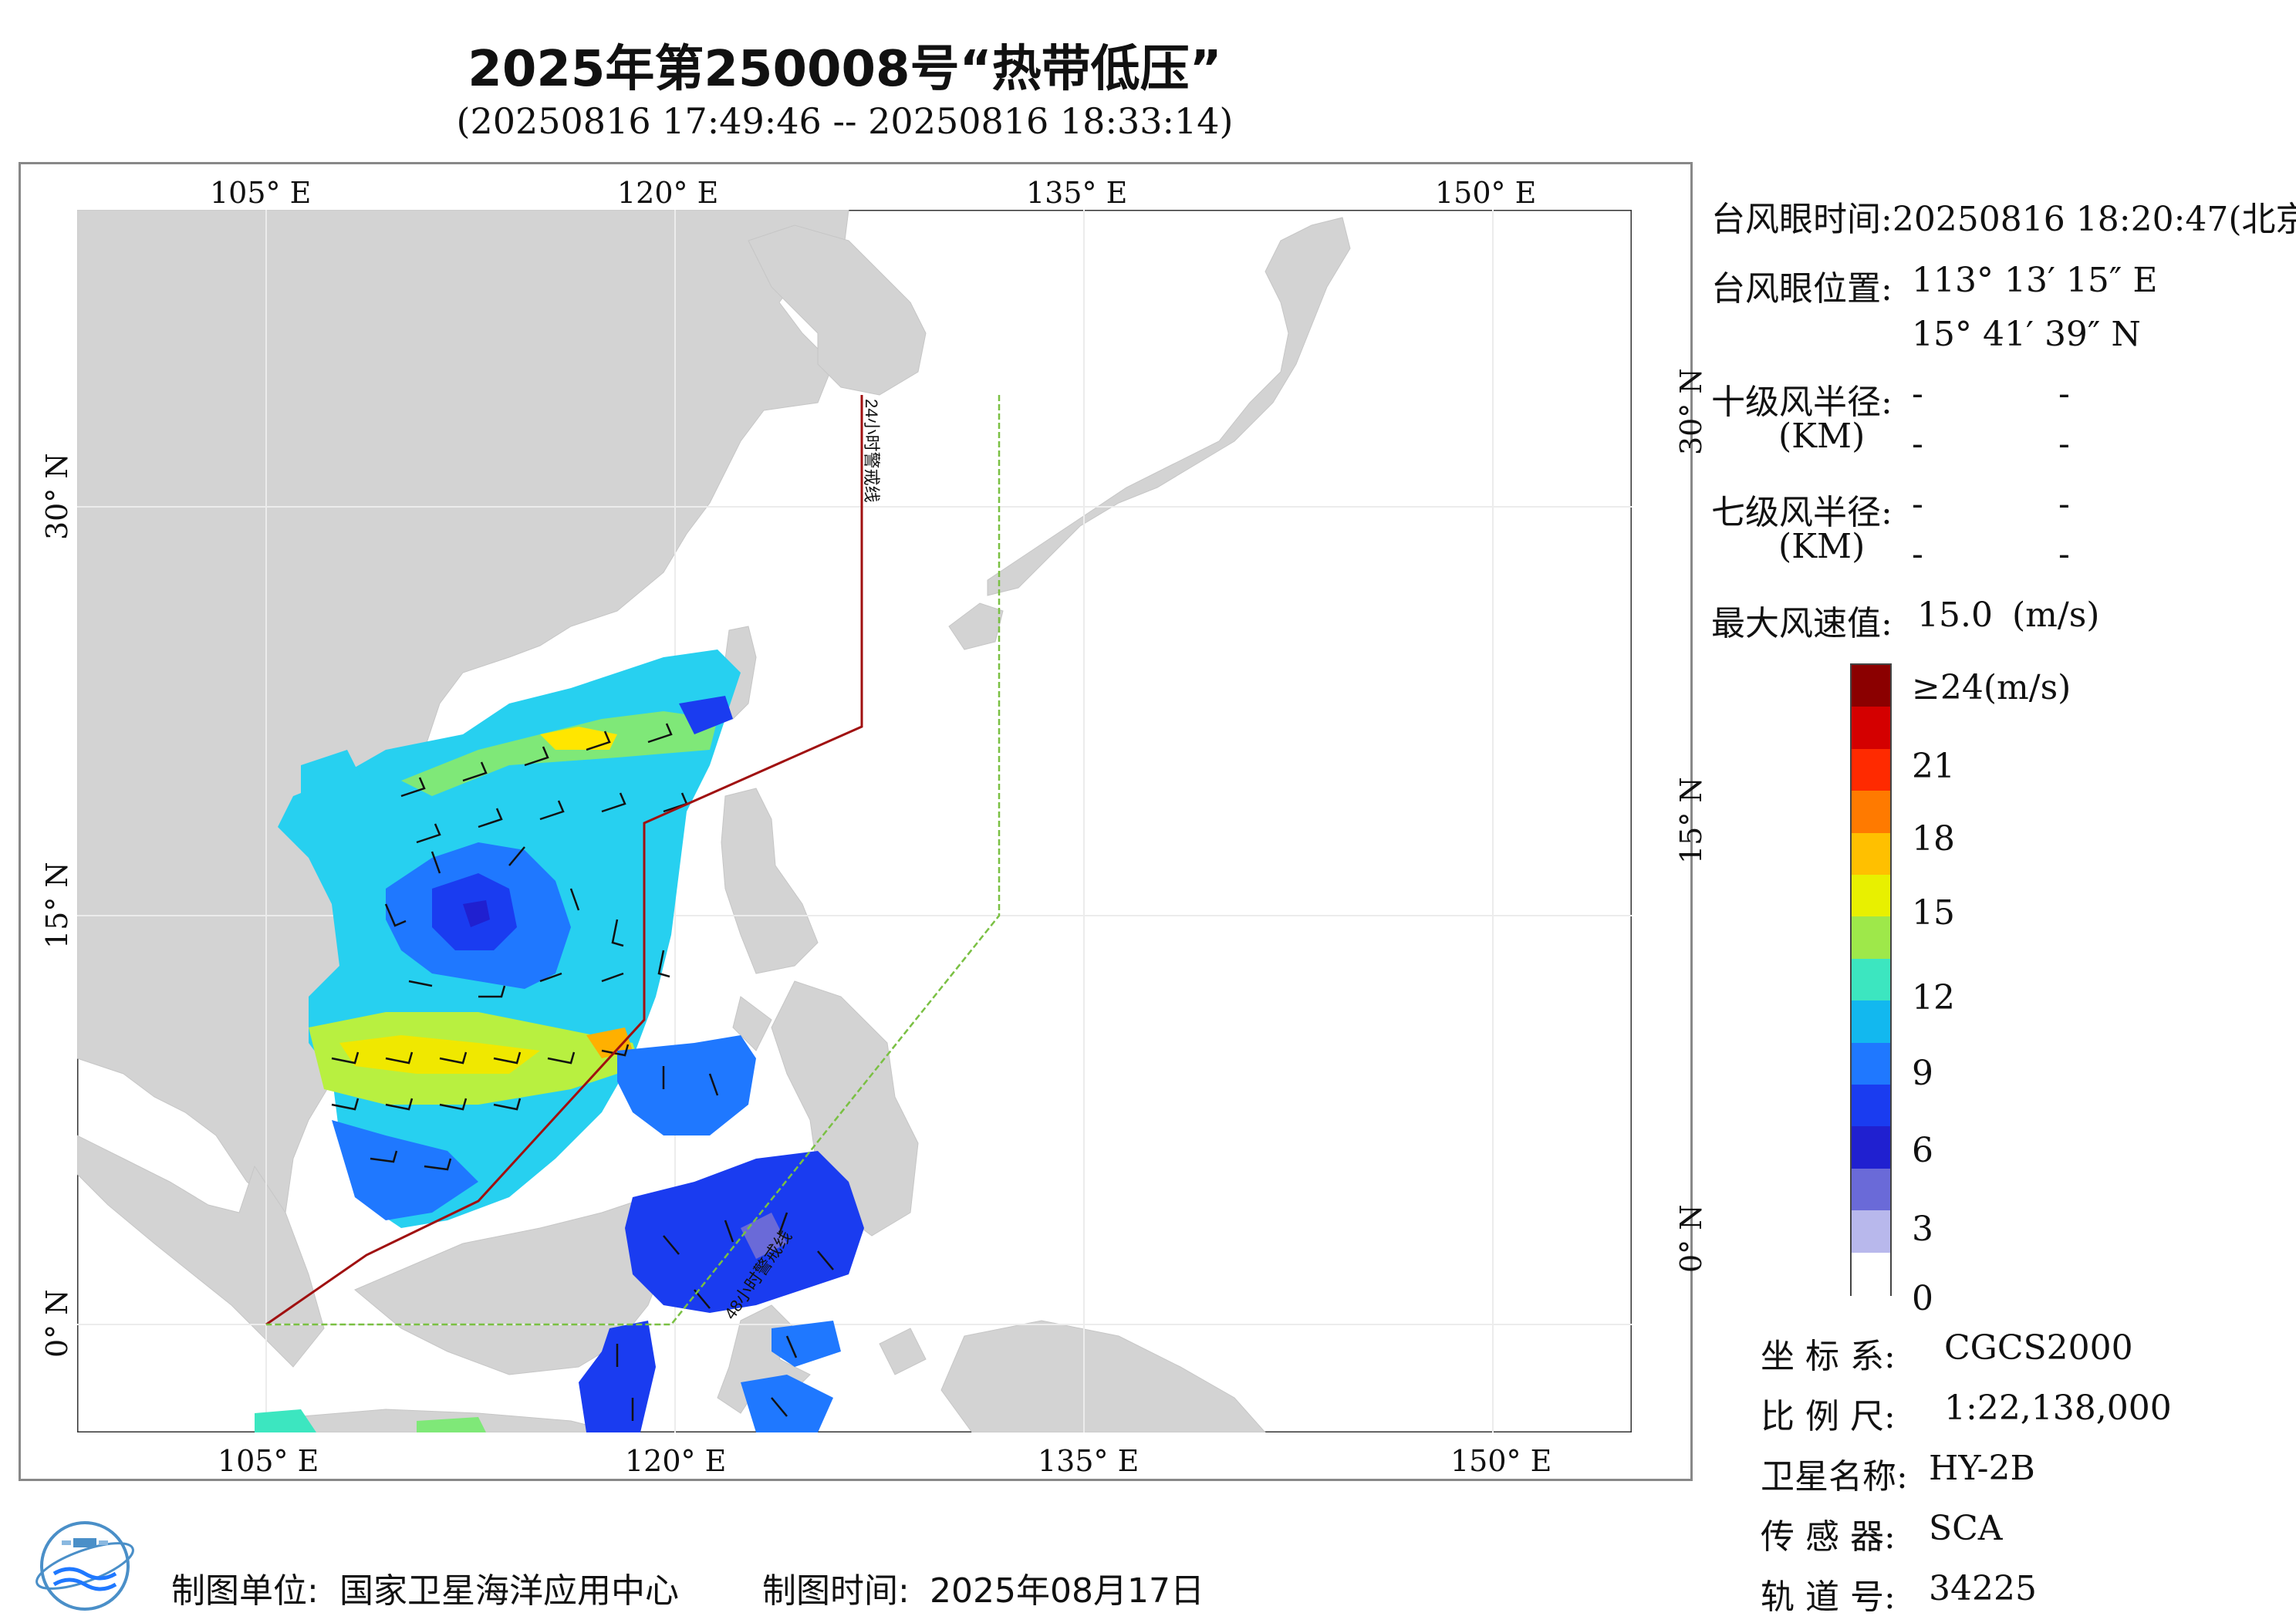  Describe the element at coordinates (1691, 820) in the screenshot. I see `lat-label-right-15: 15° N` at that location.